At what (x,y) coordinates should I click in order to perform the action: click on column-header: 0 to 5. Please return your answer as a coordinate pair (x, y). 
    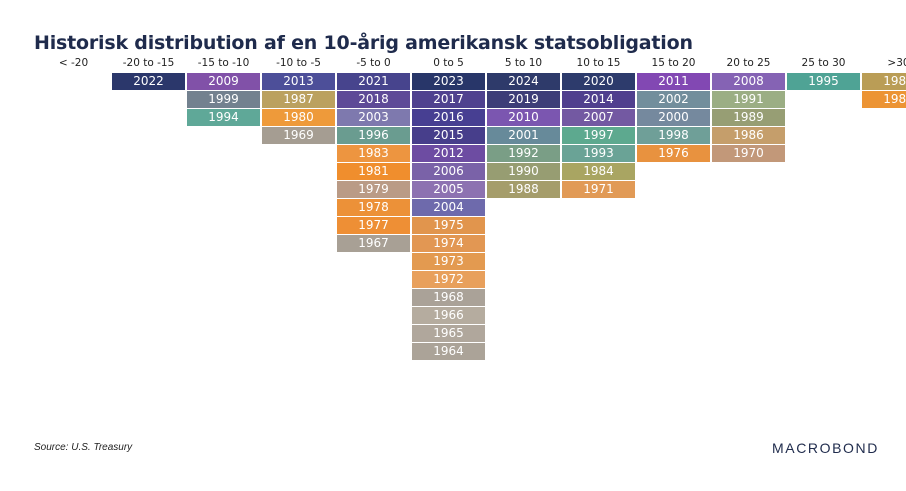
    Looking at the image, I should click on (448, 63).